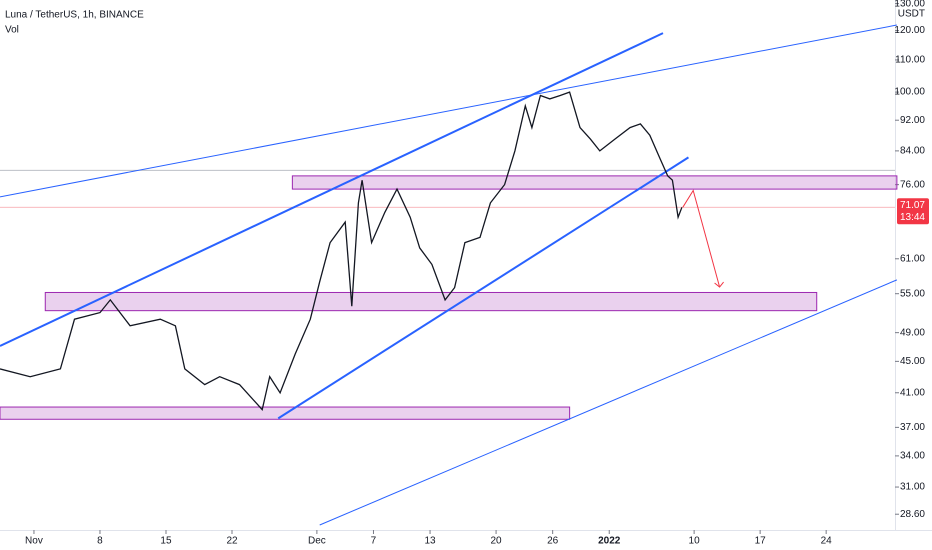  What do you see at coordinates (912, 361) in the screenshot?
I see `y-tick-label: 45.00` at bounding box center [912, 361].